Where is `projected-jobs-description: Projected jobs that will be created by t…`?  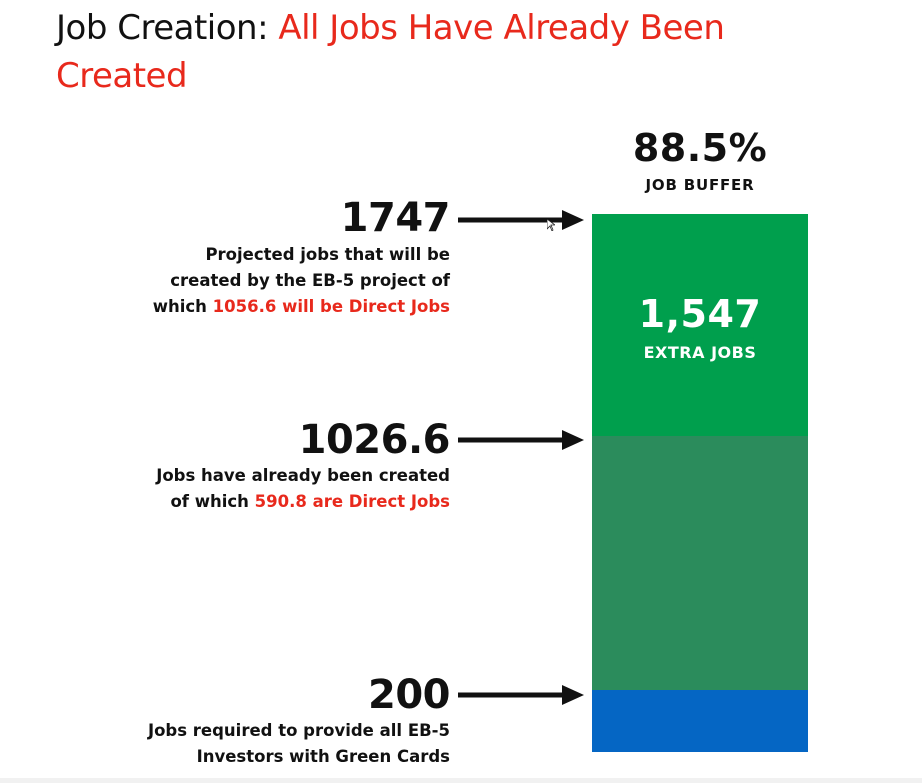 projected-jobs-description: Projected jobs that will be created by t… is located at coordinates (301, 280).